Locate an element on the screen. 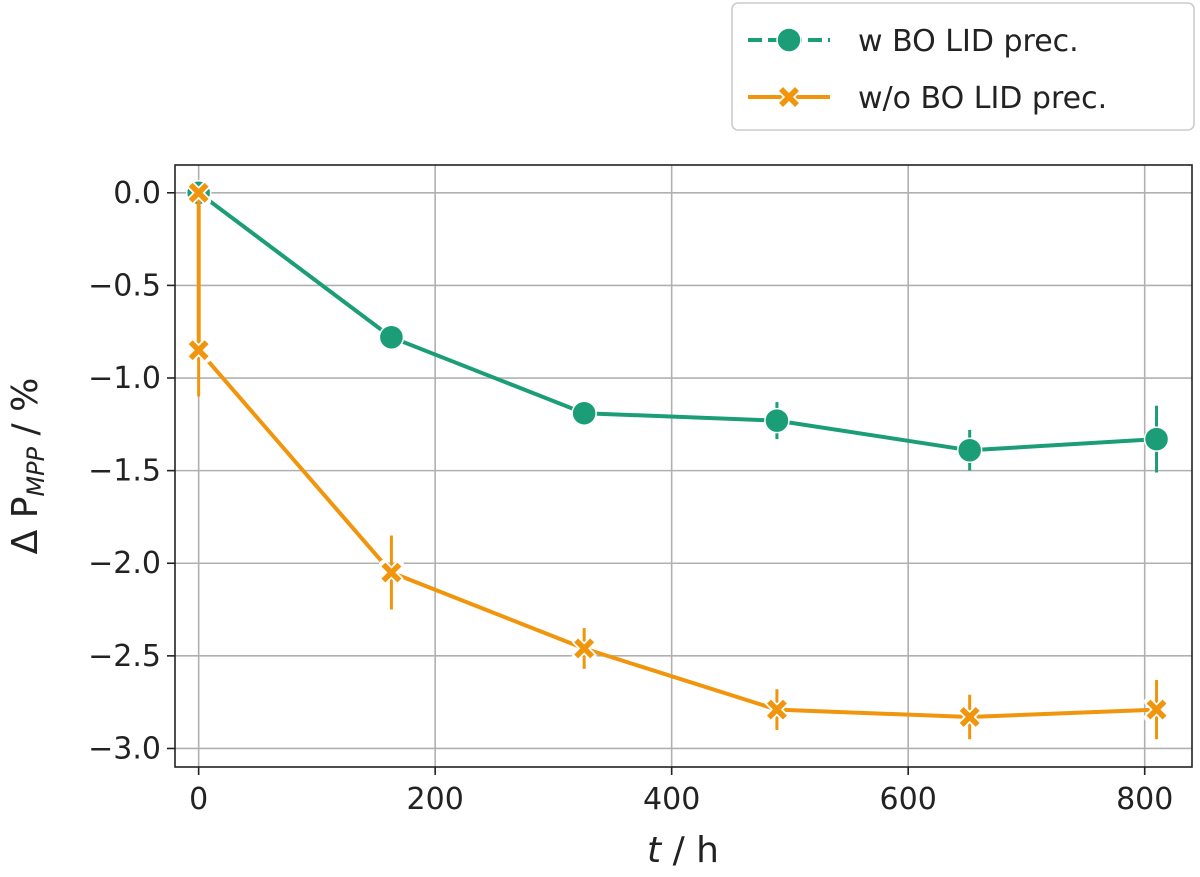 This screenshot has width=1200, height=877. x-tick-label: 400 is located at coordinates (671, 799).